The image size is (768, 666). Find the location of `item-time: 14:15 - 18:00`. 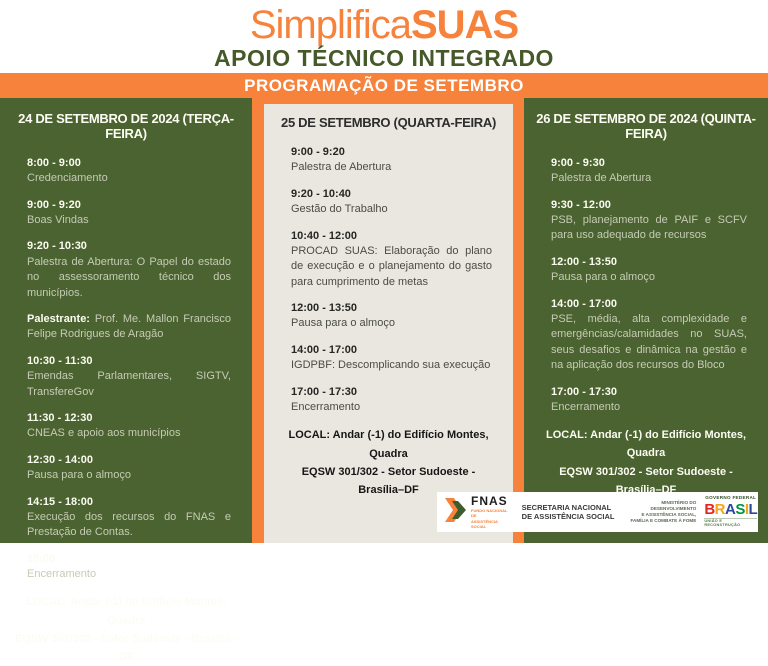

item-time: 14:15 - 18:00 is located at coordinates (60, 501).